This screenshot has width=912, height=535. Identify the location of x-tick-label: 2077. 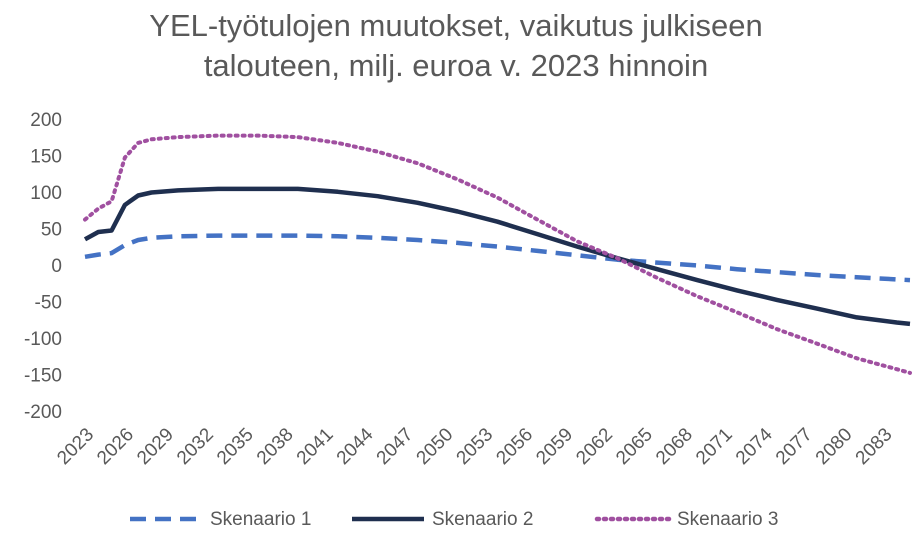
(794, 446).